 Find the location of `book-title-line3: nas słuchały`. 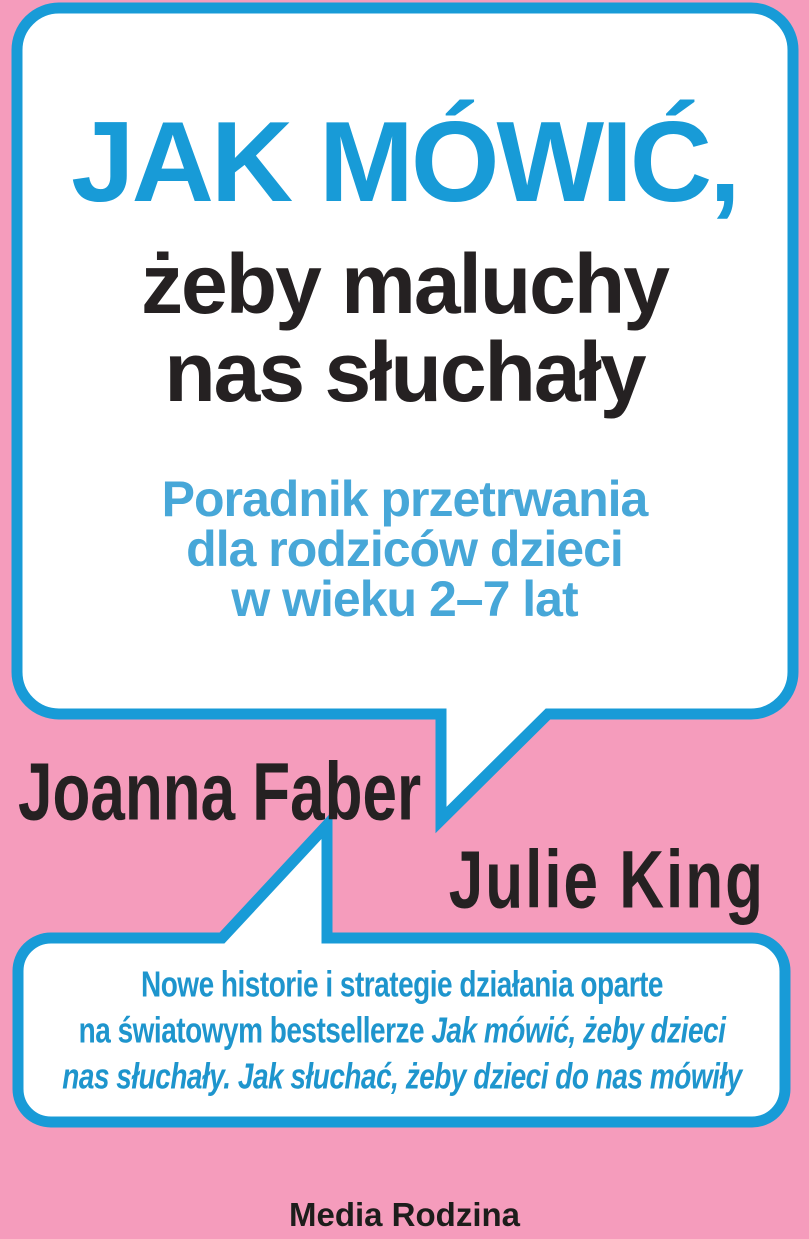

book-title-line3: nas słuchały is located at coordinates (405, 372).